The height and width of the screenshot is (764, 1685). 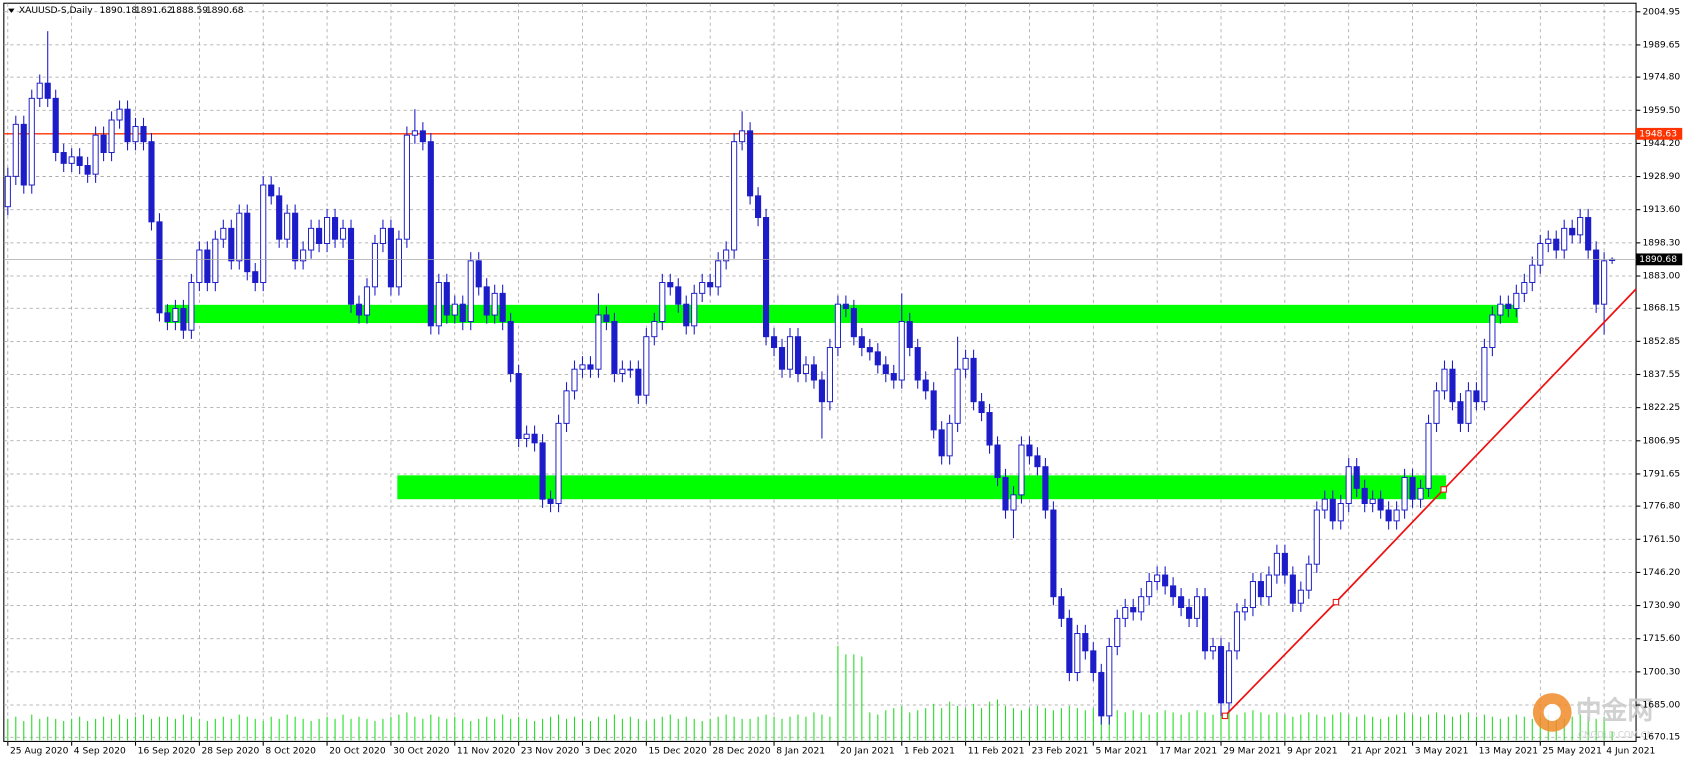 What do you see at coordinates (1661, 277) in the screenshot?
I see `y-tick-label: 1883.00` at bounding box center [1661, 277].